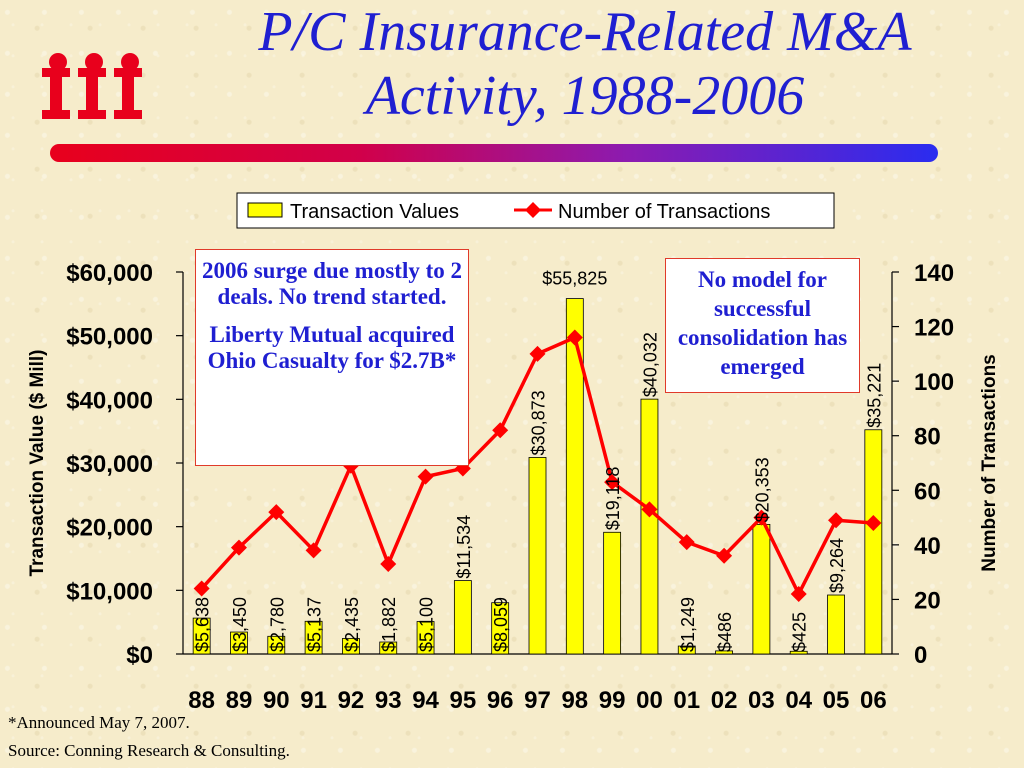 This screenshot has width=1024, height=768. What do you see at coordinates (686, 700) in the screenshot?
I see `x-tick-label: 01` at bounding box center [686, 700].